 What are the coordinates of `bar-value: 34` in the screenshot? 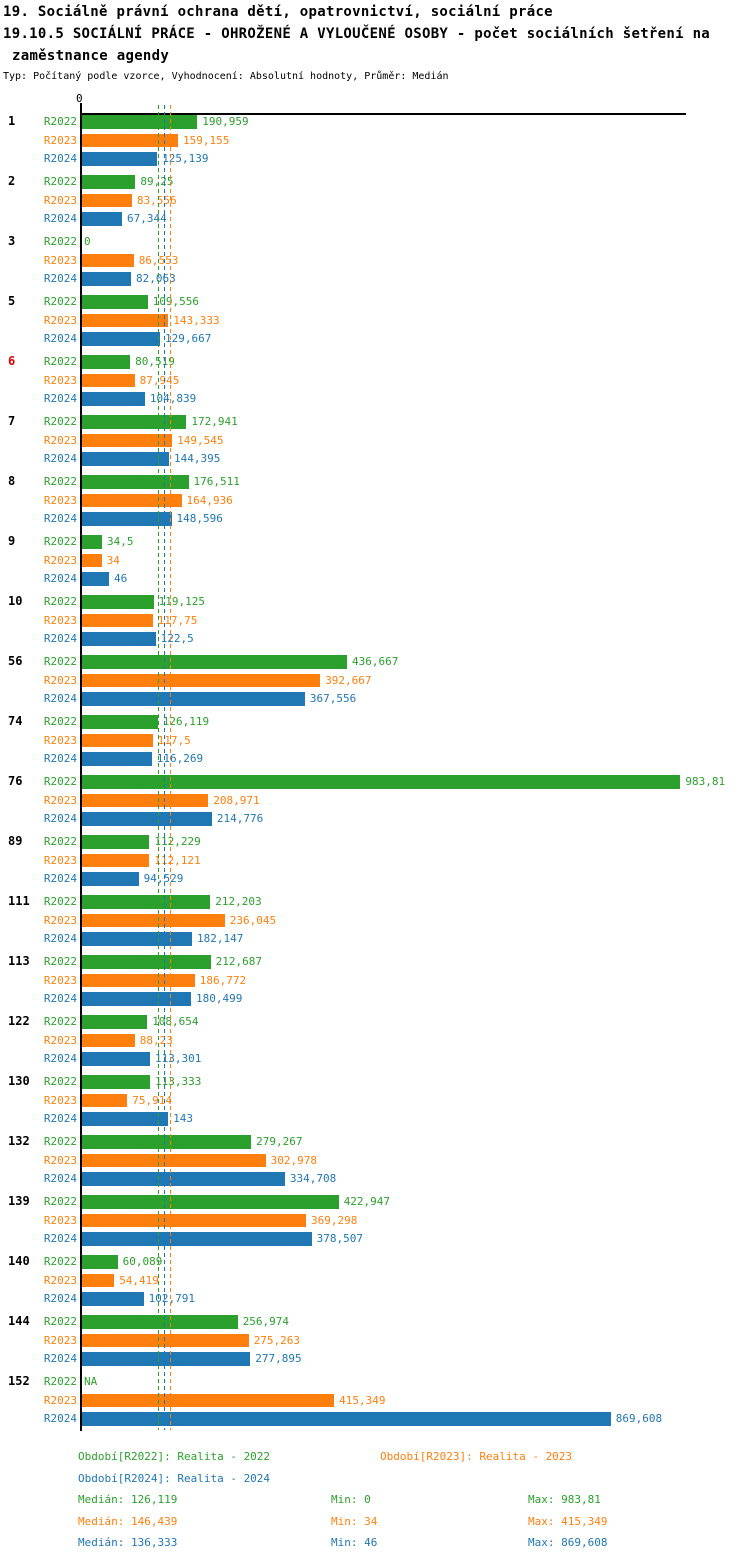 It's located at (113, 560).